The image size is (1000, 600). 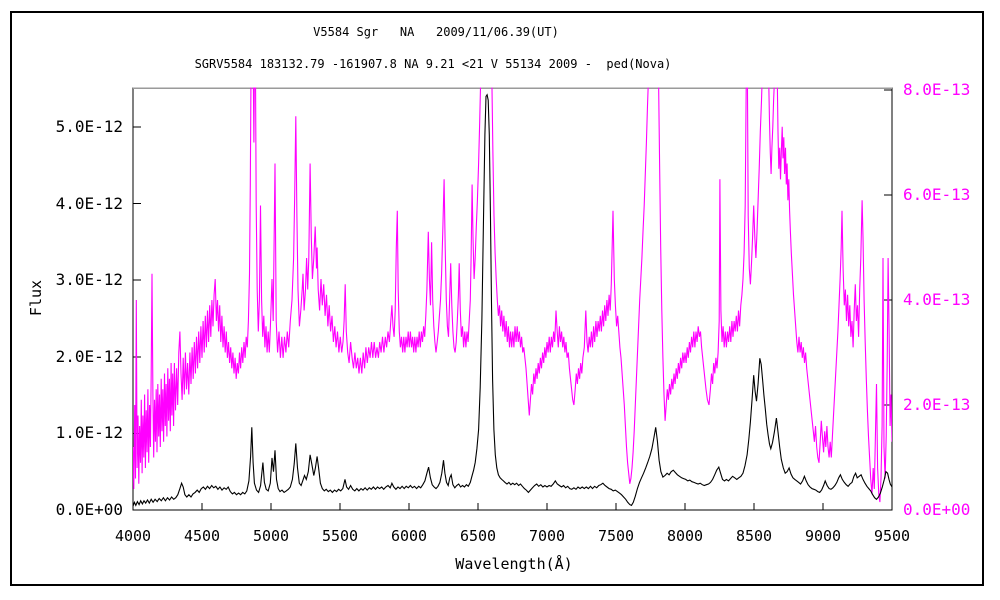 I want to click on y-left-tick-label: 2.0E-12, so click(x=89, y=356).